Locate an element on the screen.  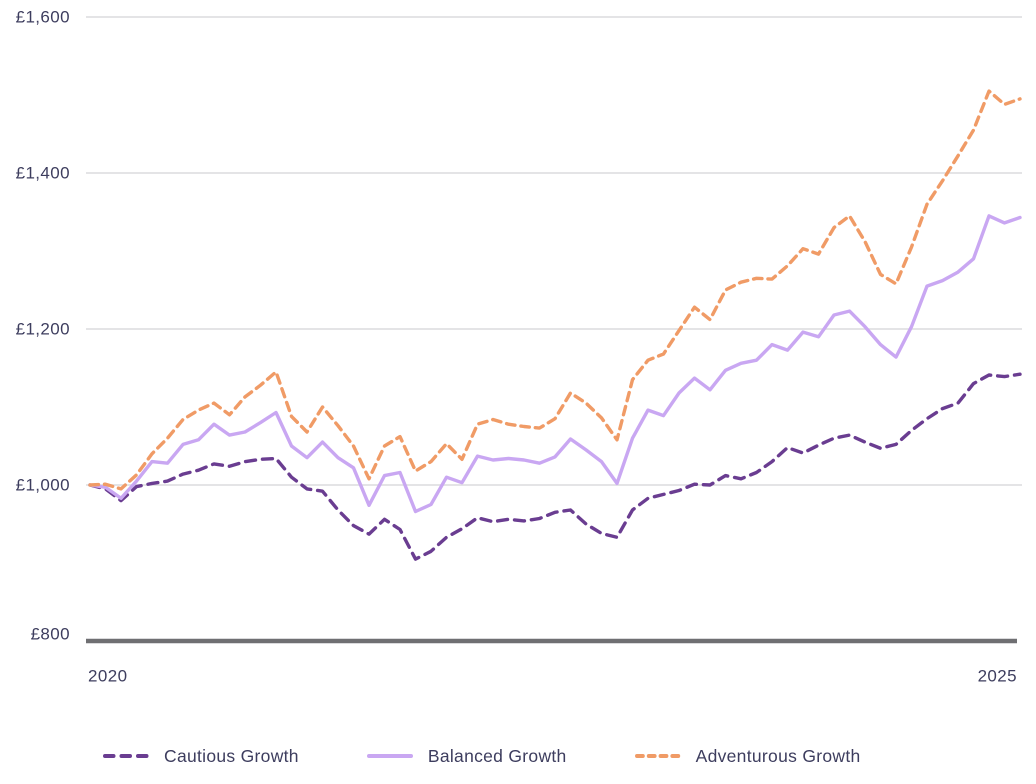
legend-item-balanced-growth: Balanced Growth is located at coordinates (466, 756).